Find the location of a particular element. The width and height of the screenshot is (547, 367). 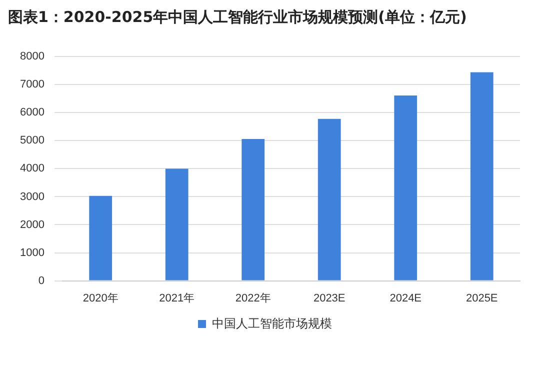

y-tick-label: 1000 is located at coordinates (32, 252).